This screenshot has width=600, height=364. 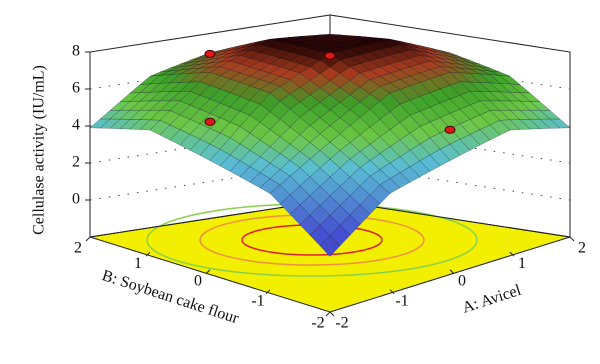 I want to click on y-tick-label: -2, so click(x=317, y=323).